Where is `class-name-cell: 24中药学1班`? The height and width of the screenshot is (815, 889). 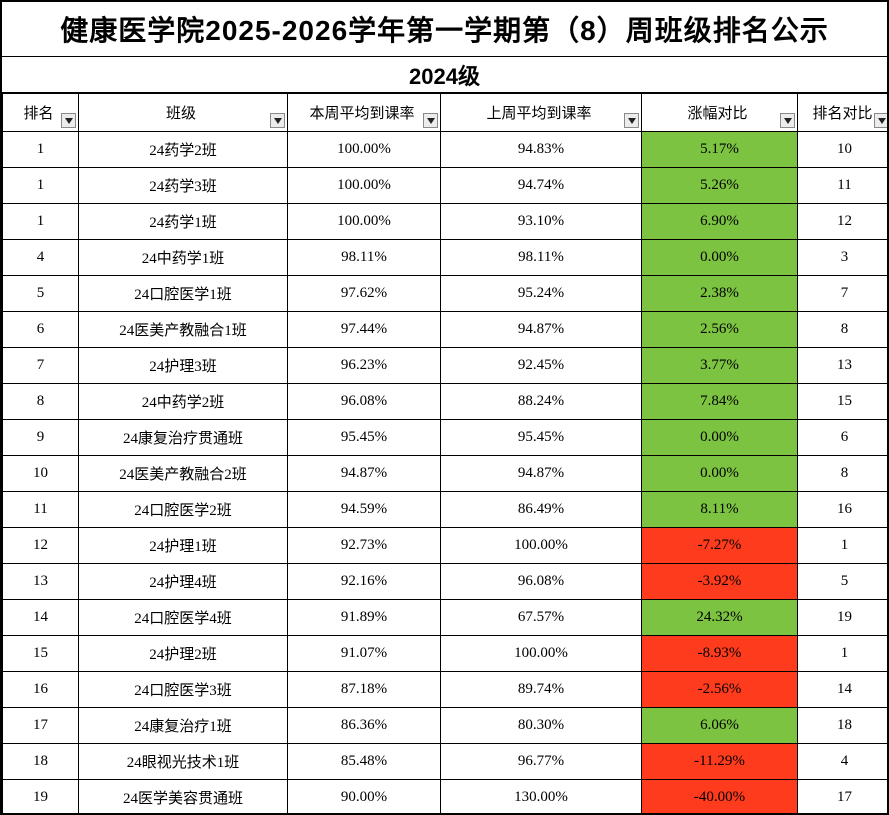 class-name-cell: 24中药学1班 is located at coordinates (183, 257).